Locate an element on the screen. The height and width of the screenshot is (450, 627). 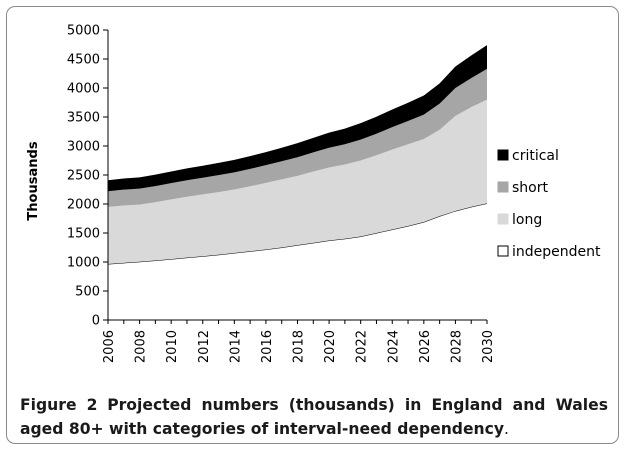
legend: critical short long independent is located at coordinates (549, 204).